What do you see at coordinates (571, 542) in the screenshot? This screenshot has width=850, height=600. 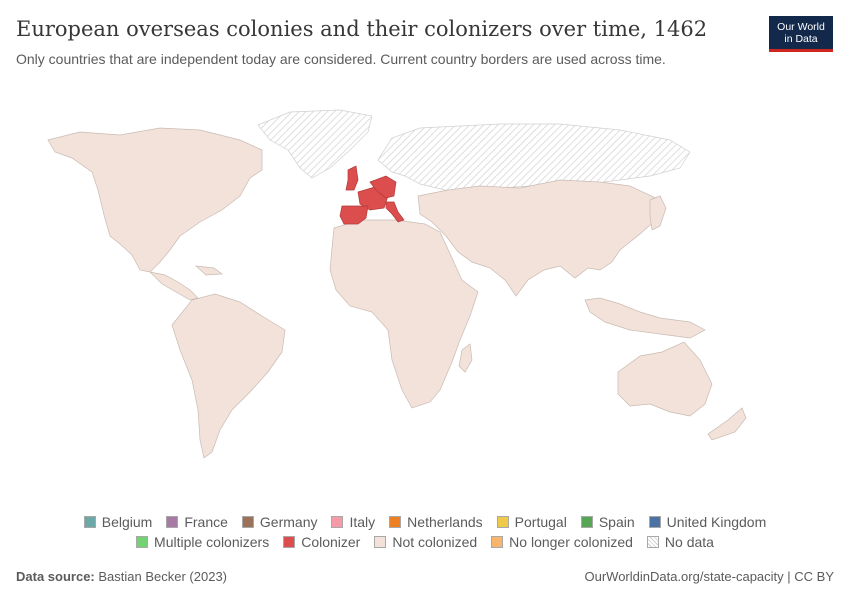 I see `legend-label: No longer colonized` at bounding box center [571, 542].